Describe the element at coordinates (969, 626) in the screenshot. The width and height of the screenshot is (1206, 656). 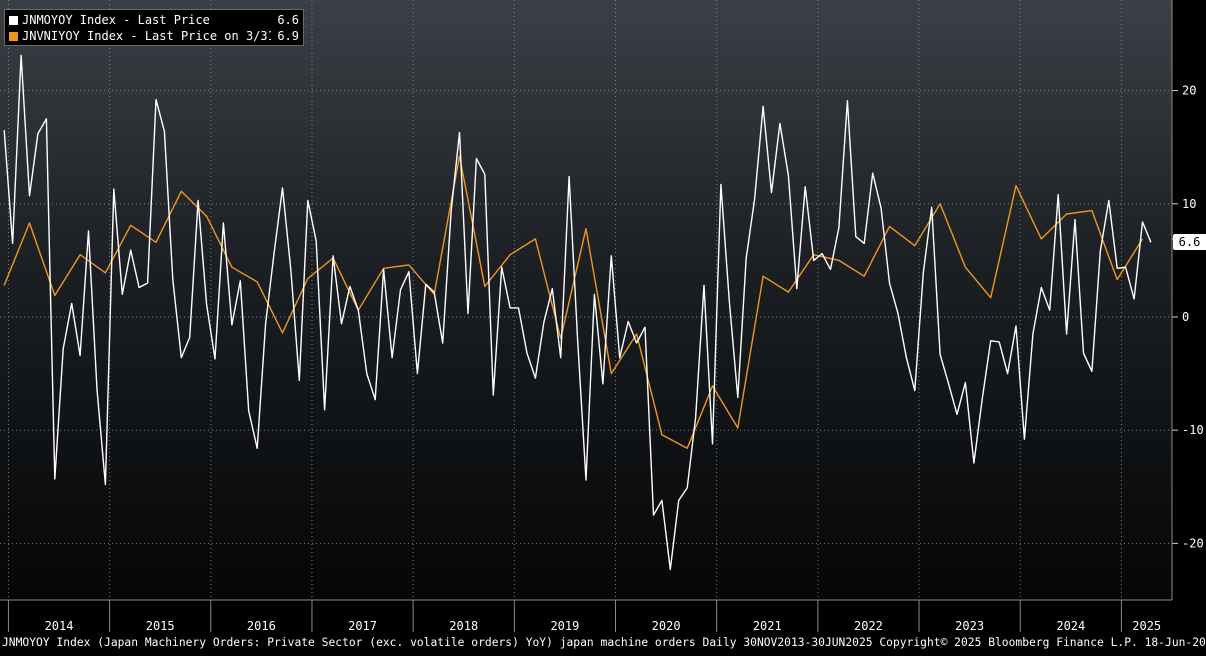
I see `x-tick-label: 2023` at that location.